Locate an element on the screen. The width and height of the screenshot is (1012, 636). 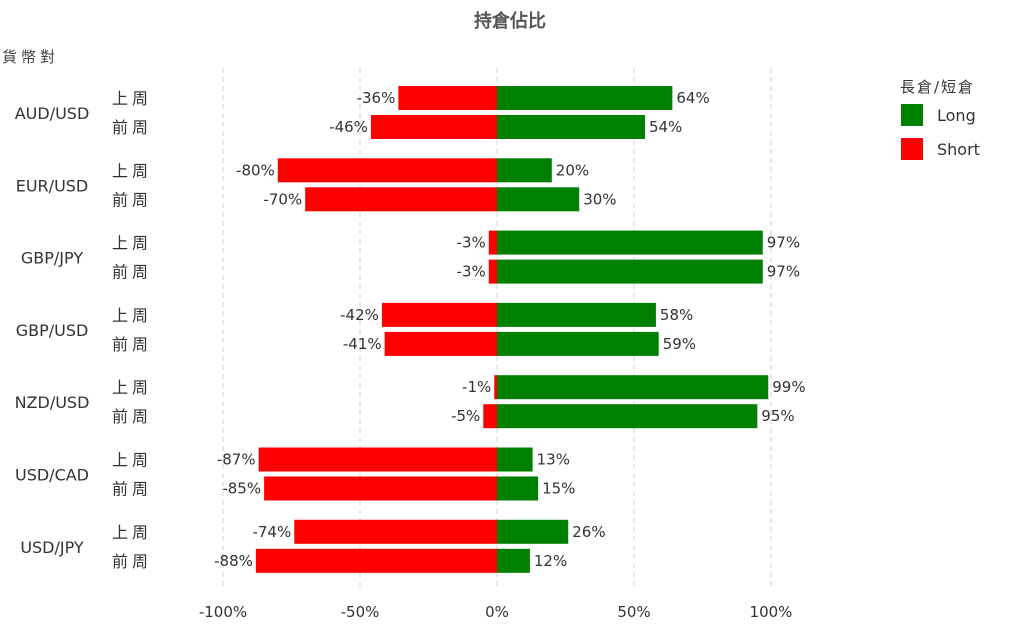
legend-swatch-long is located at coordinates (912, 115).